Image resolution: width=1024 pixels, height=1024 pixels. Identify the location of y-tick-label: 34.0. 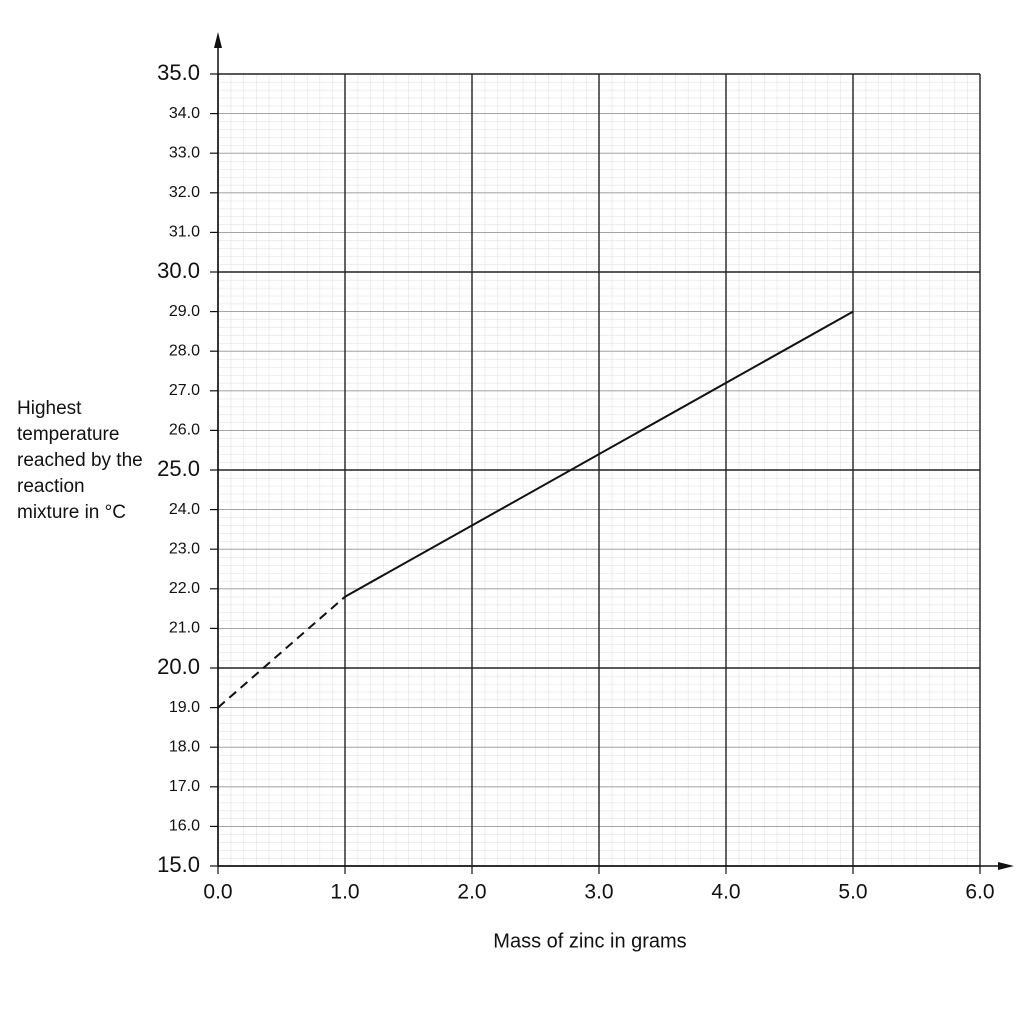
(184, 113).